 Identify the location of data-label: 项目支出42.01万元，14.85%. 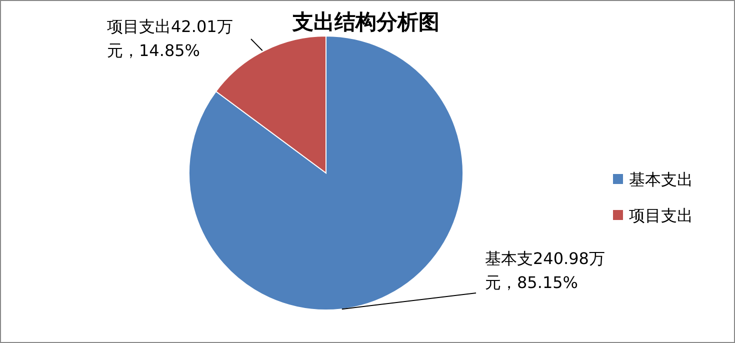
(170, 39).